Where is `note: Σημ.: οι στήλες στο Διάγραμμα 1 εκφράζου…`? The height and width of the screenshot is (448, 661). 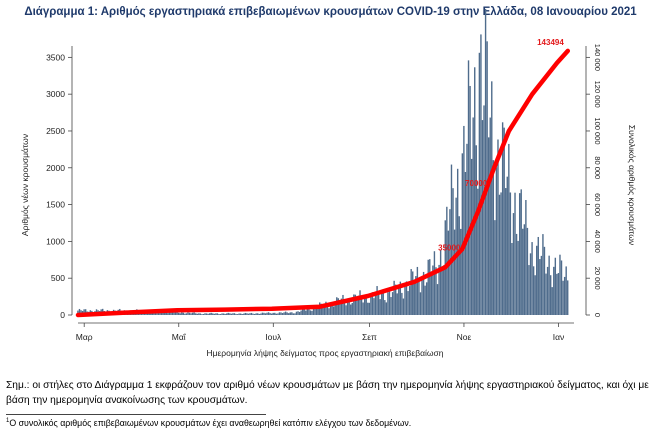 note: Σημ.: οι στήλες στο Διάγραμμα 1 εκφράζου… is located at coordinates (327, 393).